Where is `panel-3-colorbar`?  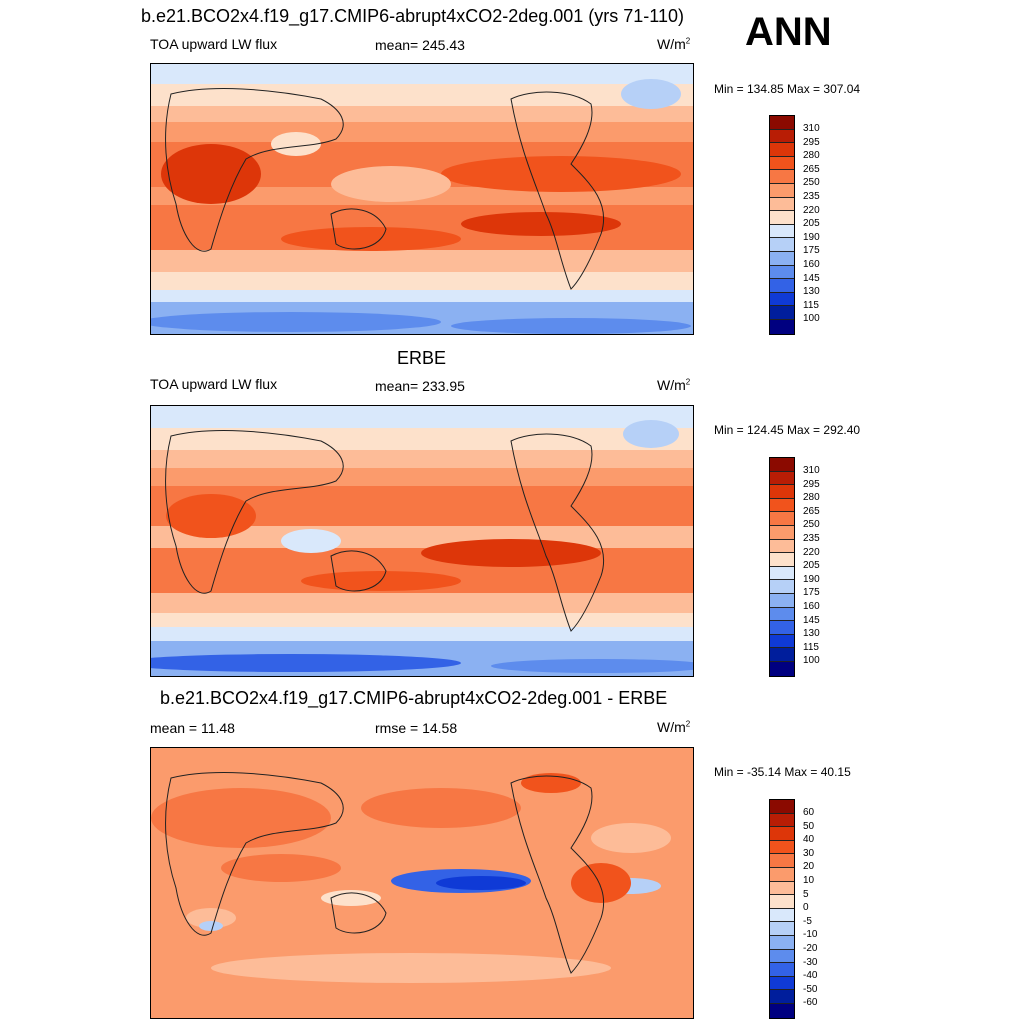
panel-3-colorbar is located at coordinates (782, 909).